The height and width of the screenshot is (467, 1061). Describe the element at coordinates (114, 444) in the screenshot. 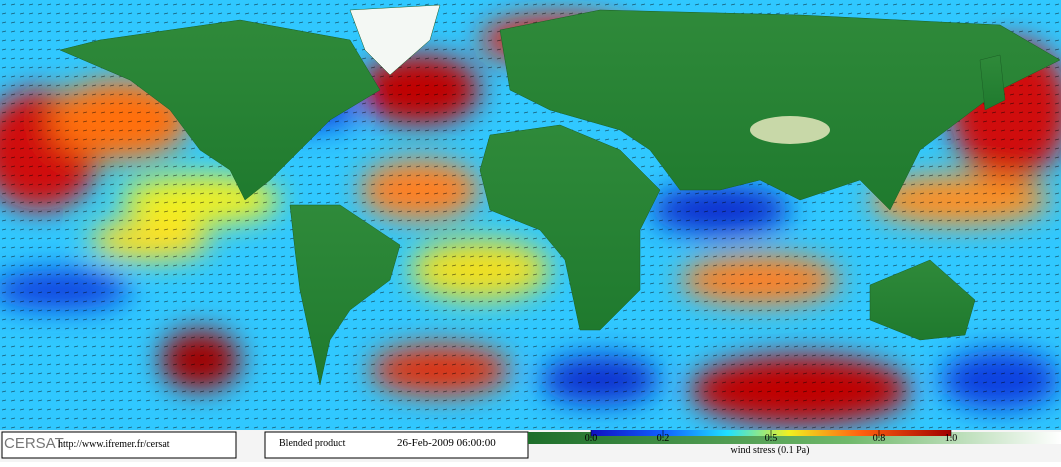

I see `logo-url: http://www.ifremer.fr/cersat` at that location.